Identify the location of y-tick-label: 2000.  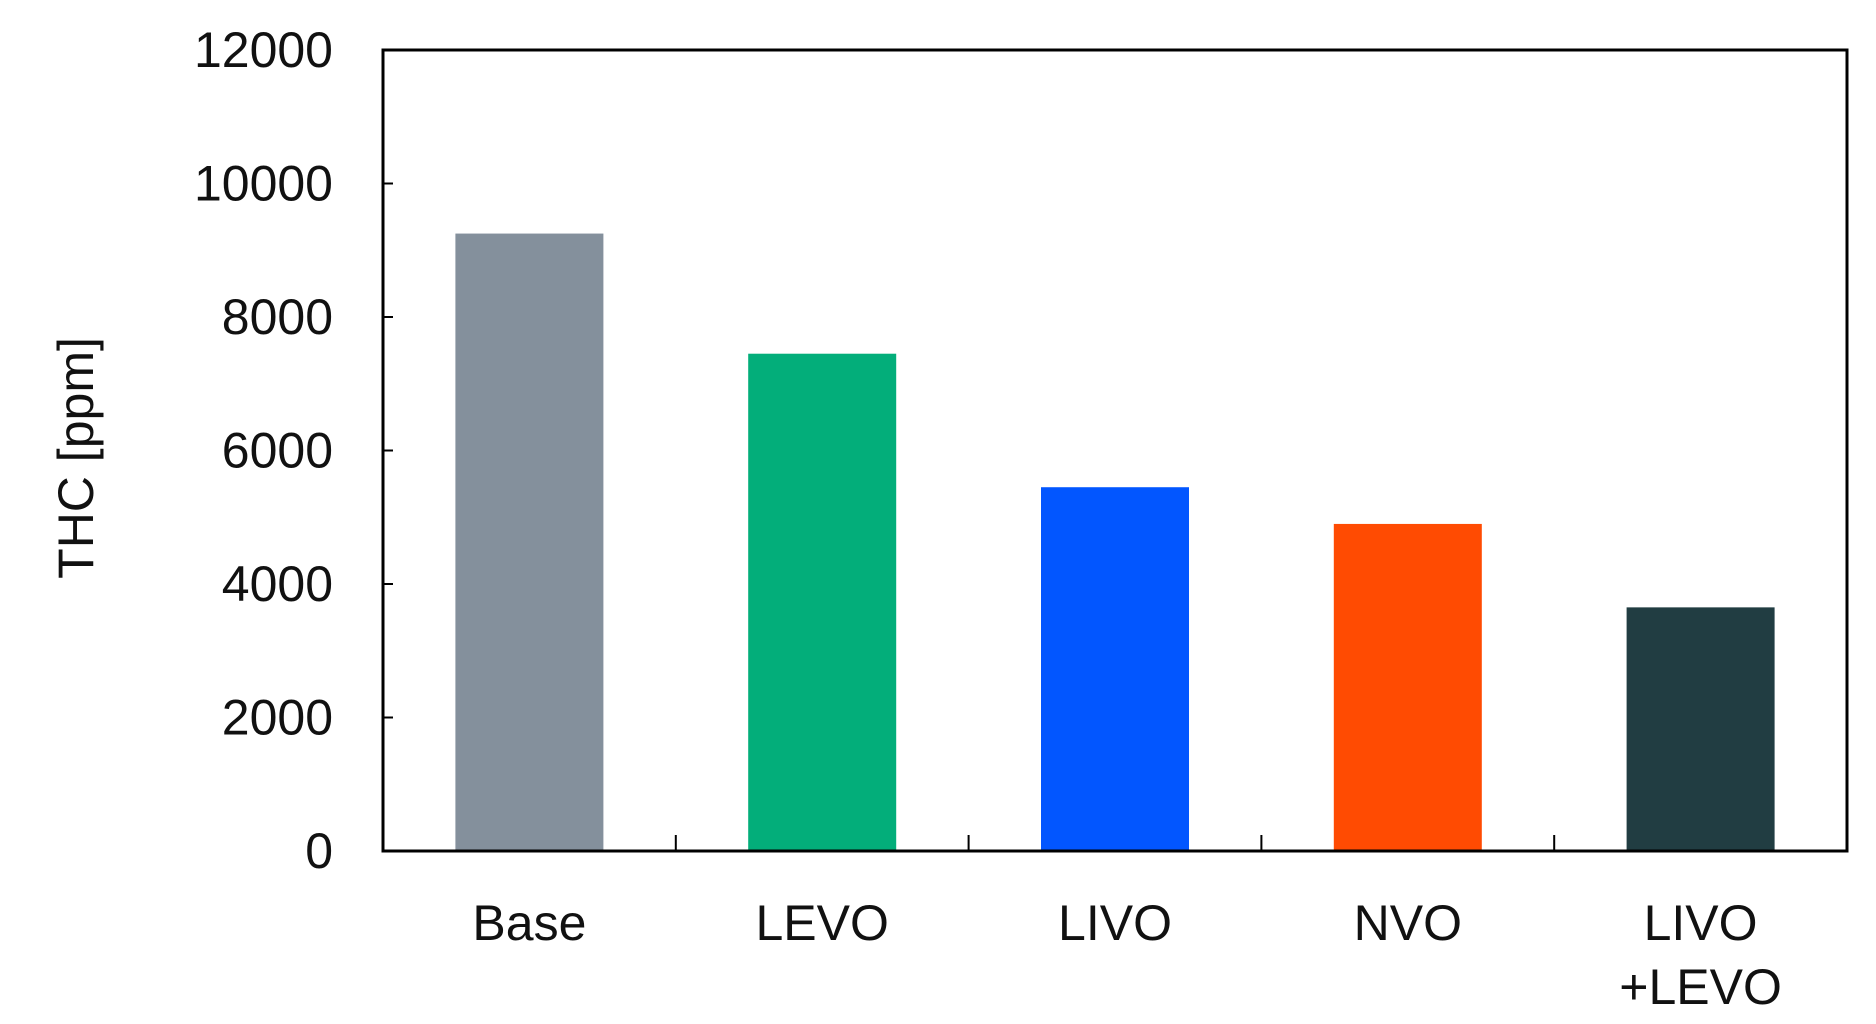
(277, 718).